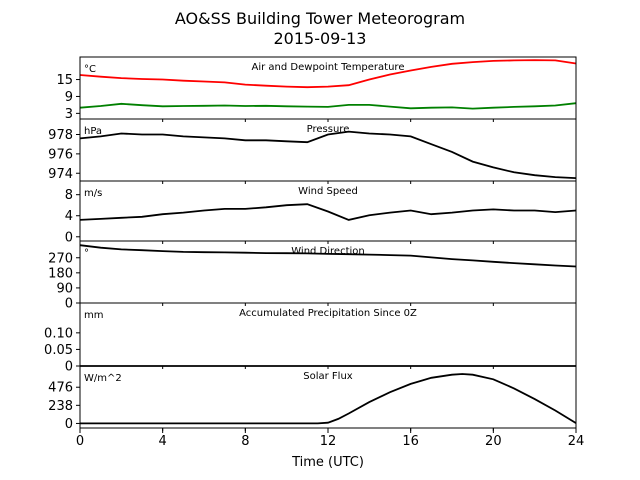 This screenshot has width=640, height=480. I want to click on panel-unit-label-5: W/m^2, so click(103, 378).